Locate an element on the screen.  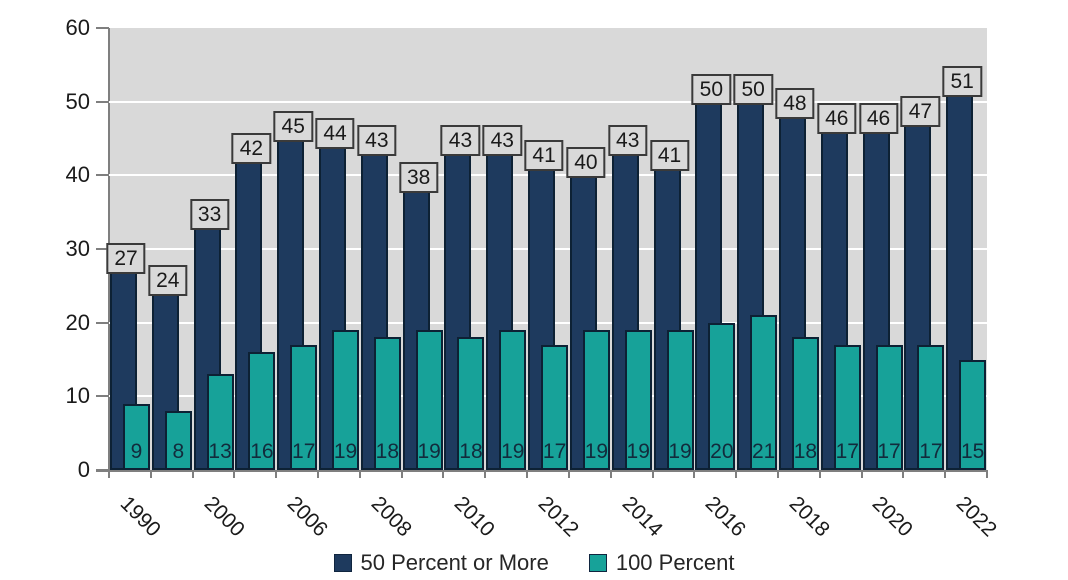
y-axis-tick-label: 0 is located at coordinates (83, 469).